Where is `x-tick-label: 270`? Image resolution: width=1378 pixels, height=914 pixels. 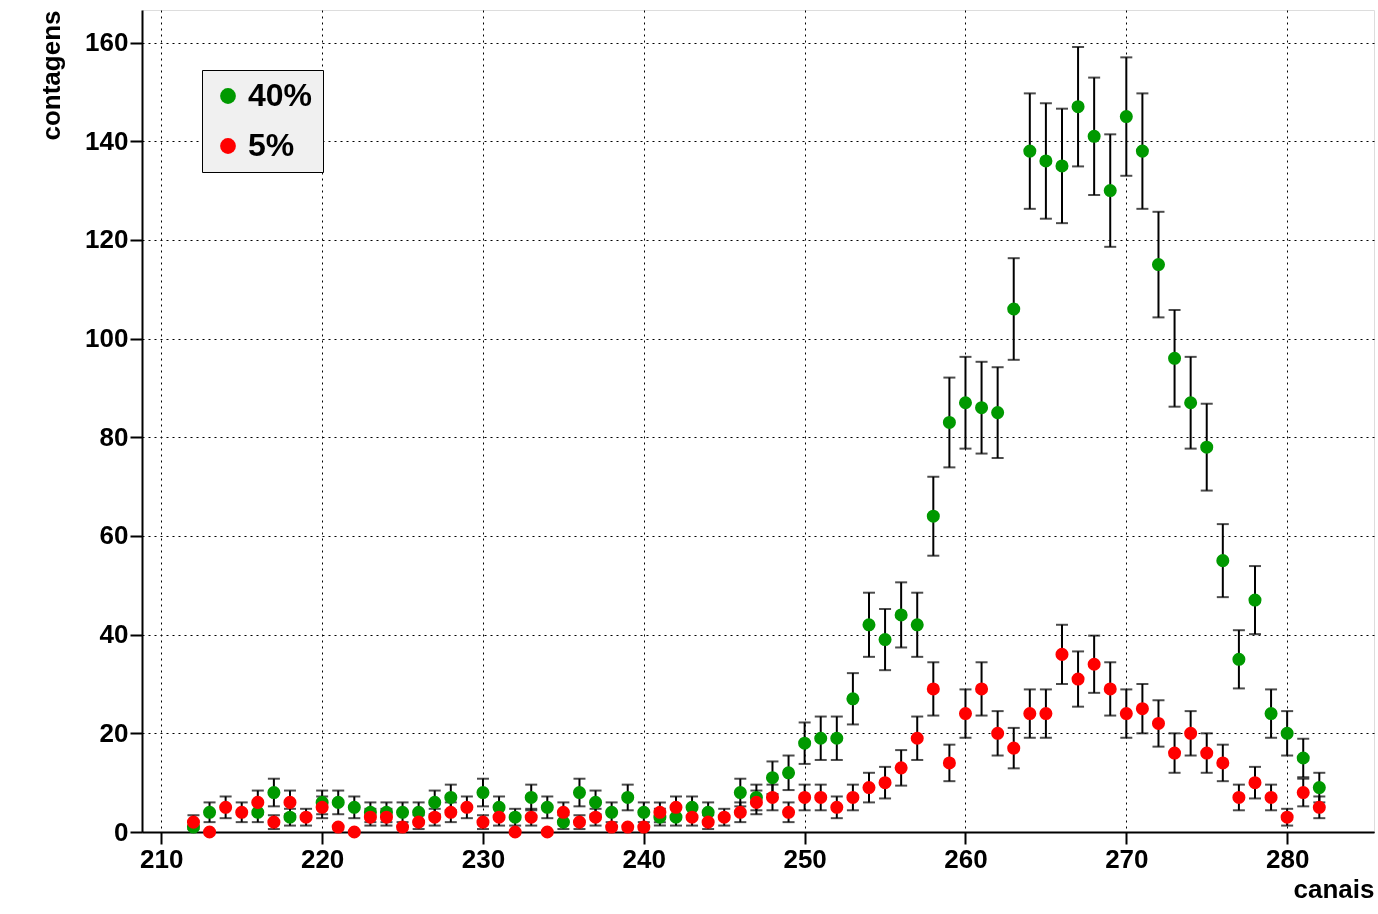 x-tick-label: 270 is located at coordinates (1127, 858).